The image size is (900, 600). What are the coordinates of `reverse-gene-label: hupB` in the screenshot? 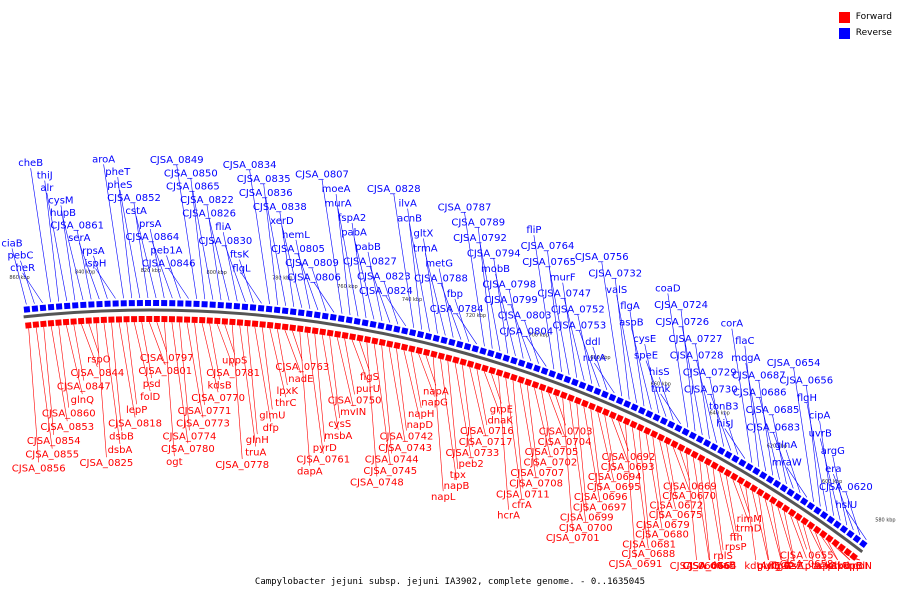 It's located at (63, 213).